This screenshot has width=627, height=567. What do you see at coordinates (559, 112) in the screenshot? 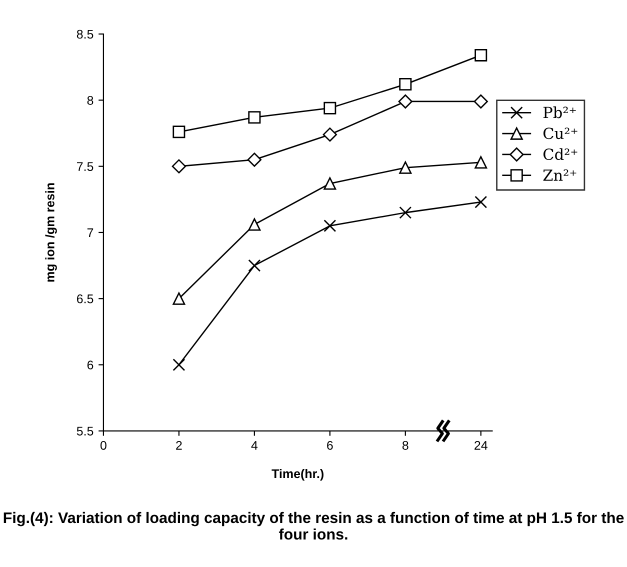
I see `legend-label: Pb²⁺` at bounding box center [559, 112].